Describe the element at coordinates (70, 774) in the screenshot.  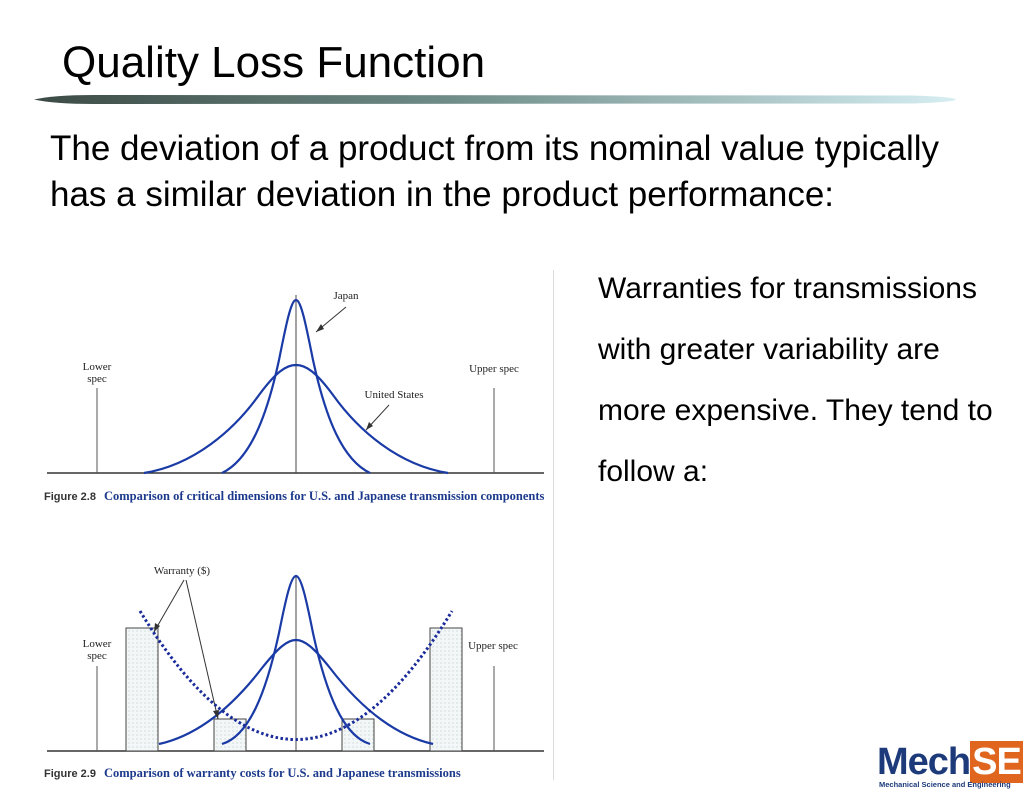
I see `figure-2-number: Figure 2.9` at that location.